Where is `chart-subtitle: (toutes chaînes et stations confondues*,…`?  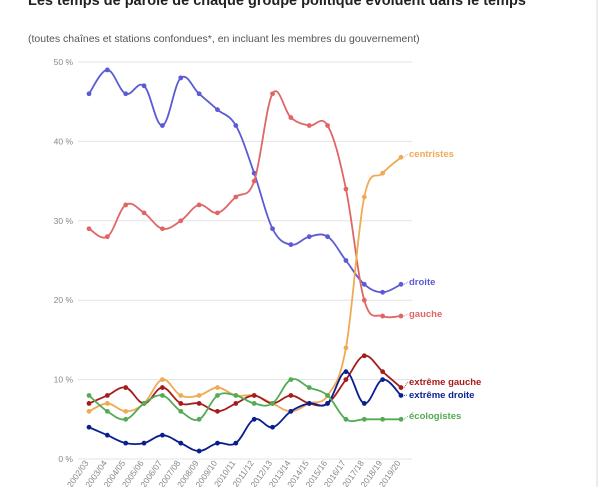 chart-subtitle: (toutes chaînes et stations confondues*,… is located at coordinates (224, 39).